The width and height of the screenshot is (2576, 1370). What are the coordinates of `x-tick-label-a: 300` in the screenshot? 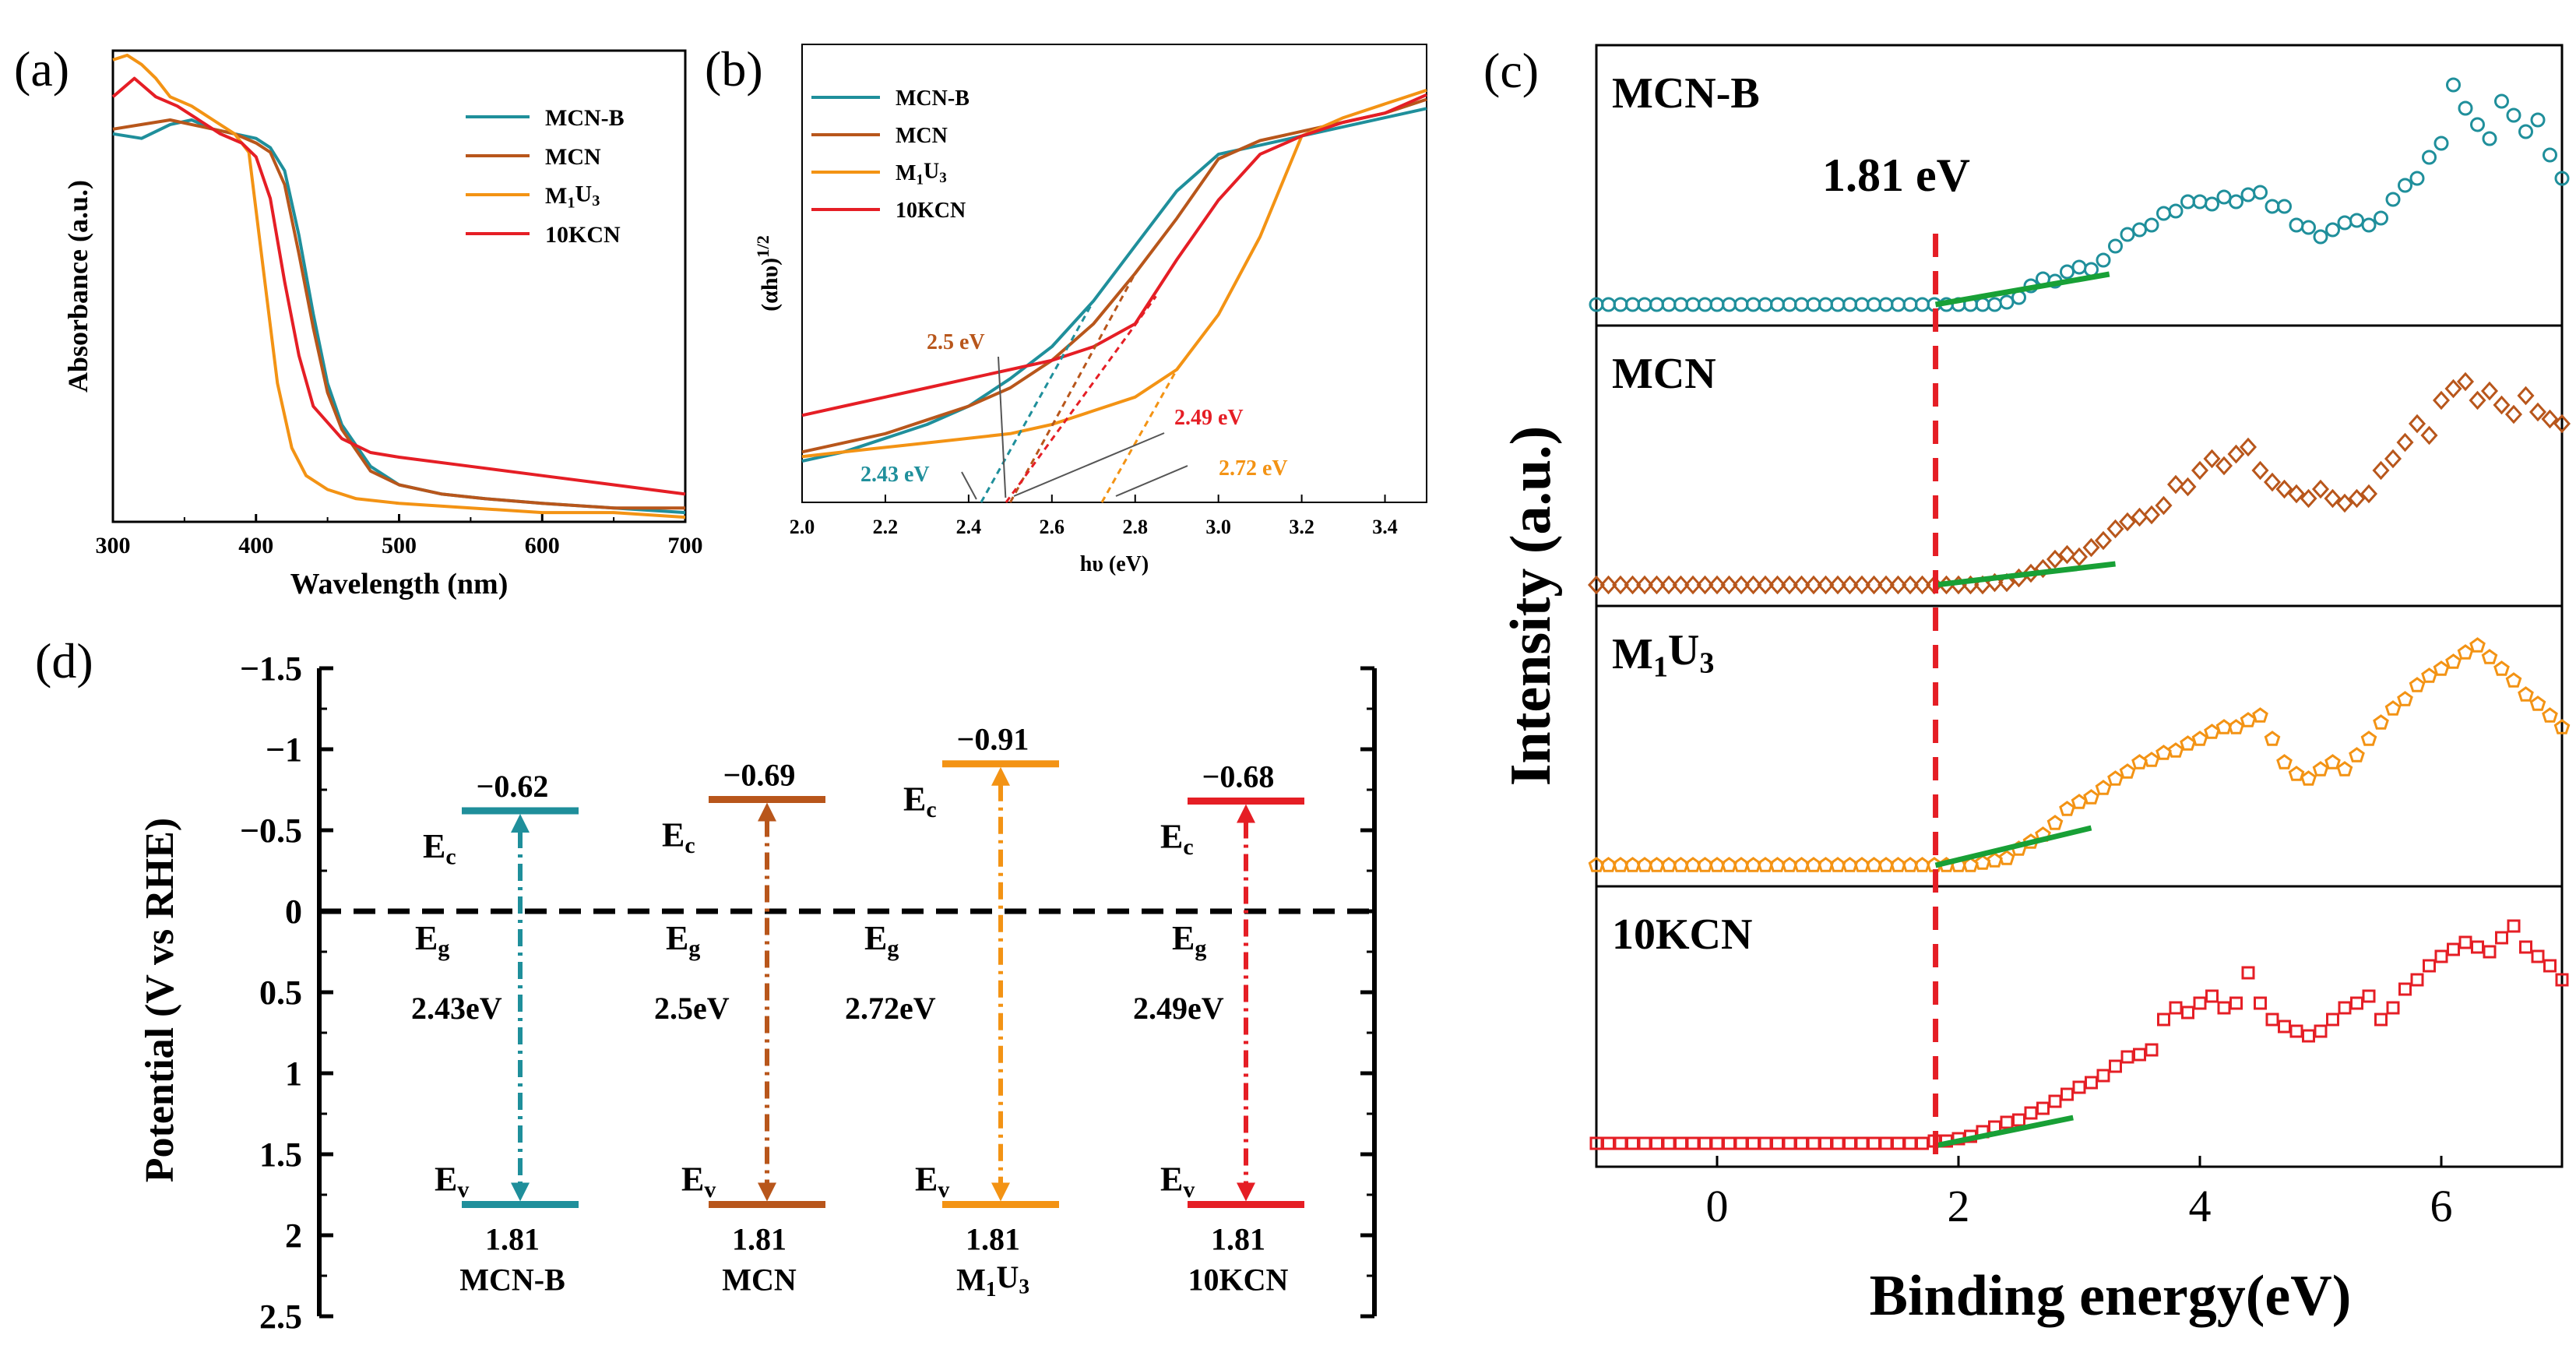 It's located at (113, 545).